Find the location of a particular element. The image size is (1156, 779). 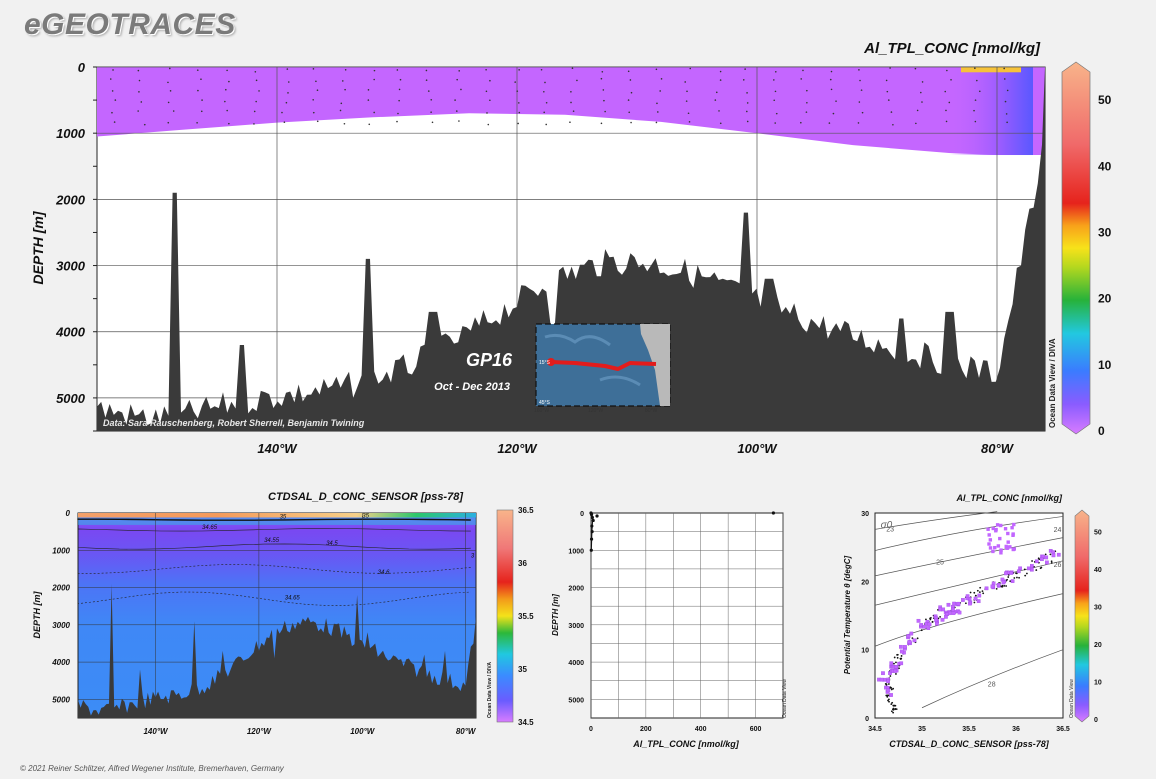

profile-xlabel: Al_TPL_CONC [nmol/kg] is located at coordinates (686, 744).